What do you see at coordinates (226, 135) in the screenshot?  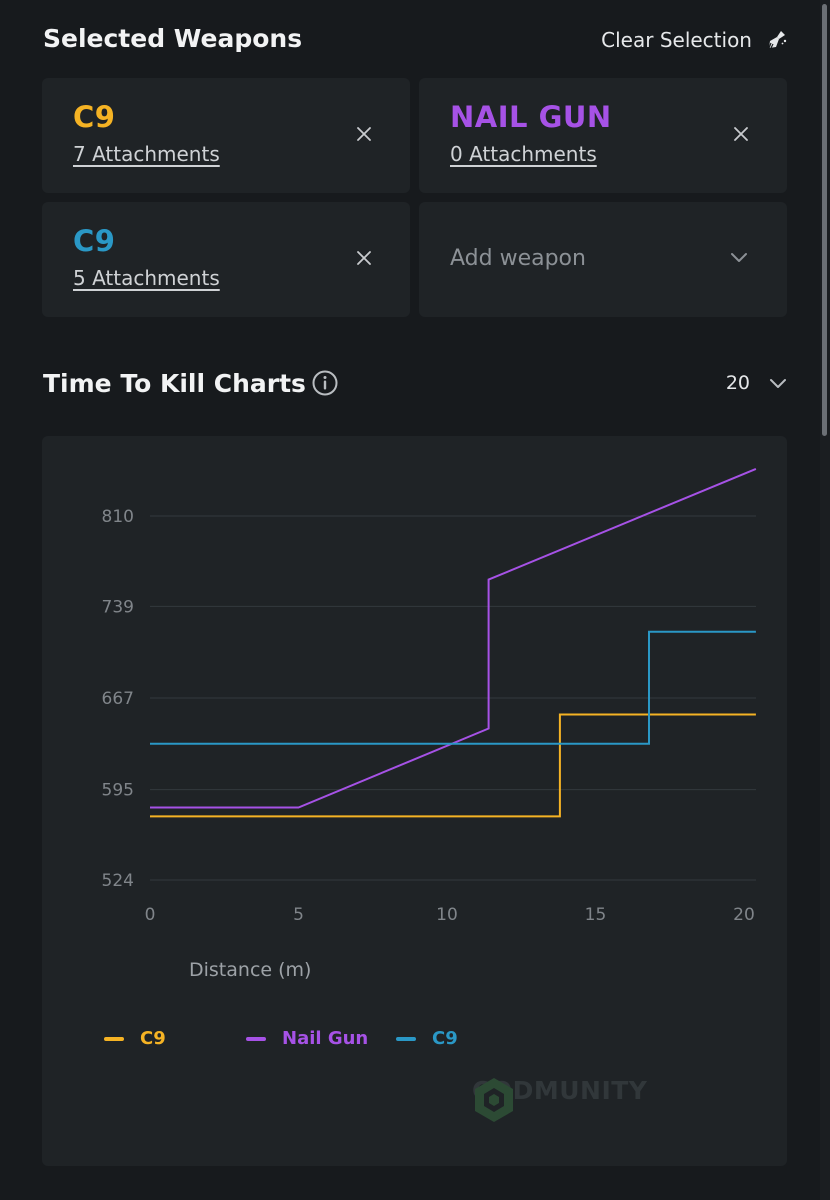 I see `weapon-card: C9 7 Attachments` at bounding box center [226, 135].